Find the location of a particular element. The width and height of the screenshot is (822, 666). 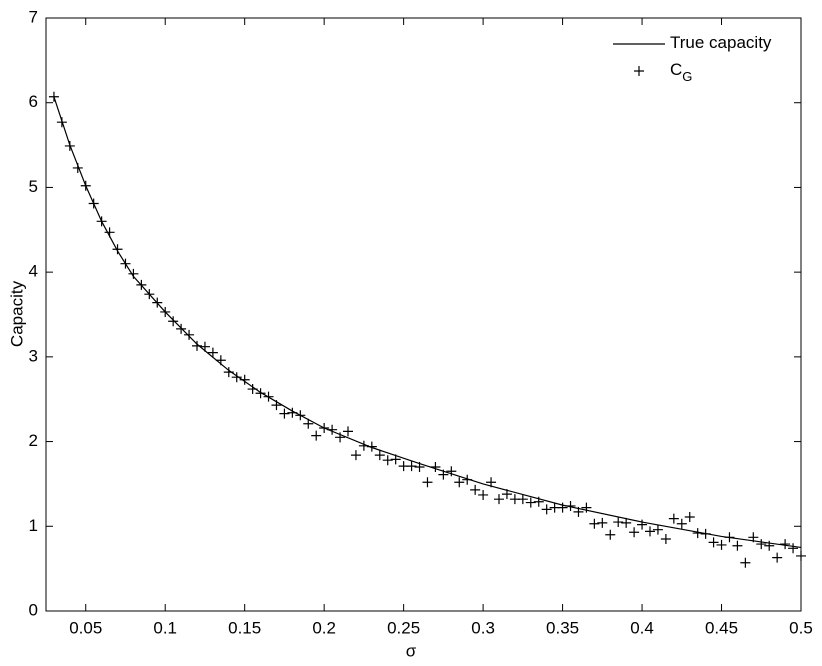

y-tick-label: 1 is located at coordinates (33, 525).